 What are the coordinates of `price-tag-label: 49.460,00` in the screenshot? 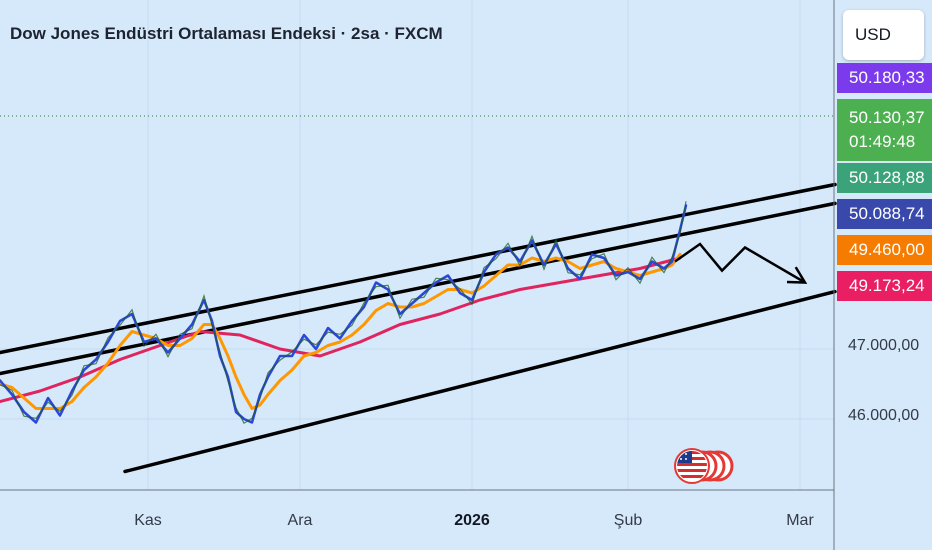 It's located at (887, 249).